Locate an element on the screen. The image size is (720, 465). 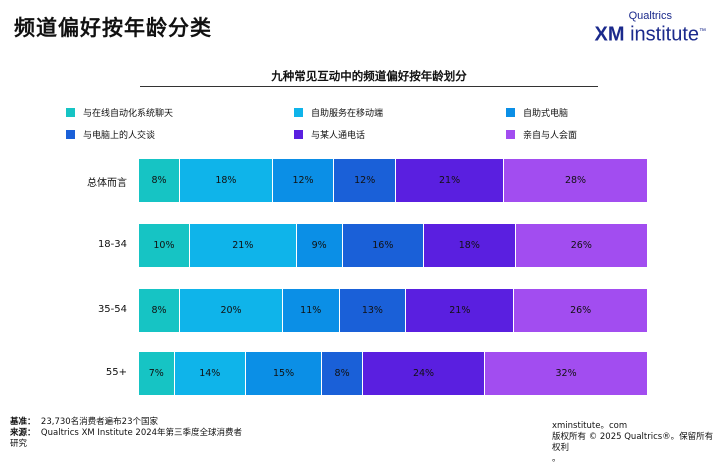
bar-segment: 7% is located at coordinates (157, 373).